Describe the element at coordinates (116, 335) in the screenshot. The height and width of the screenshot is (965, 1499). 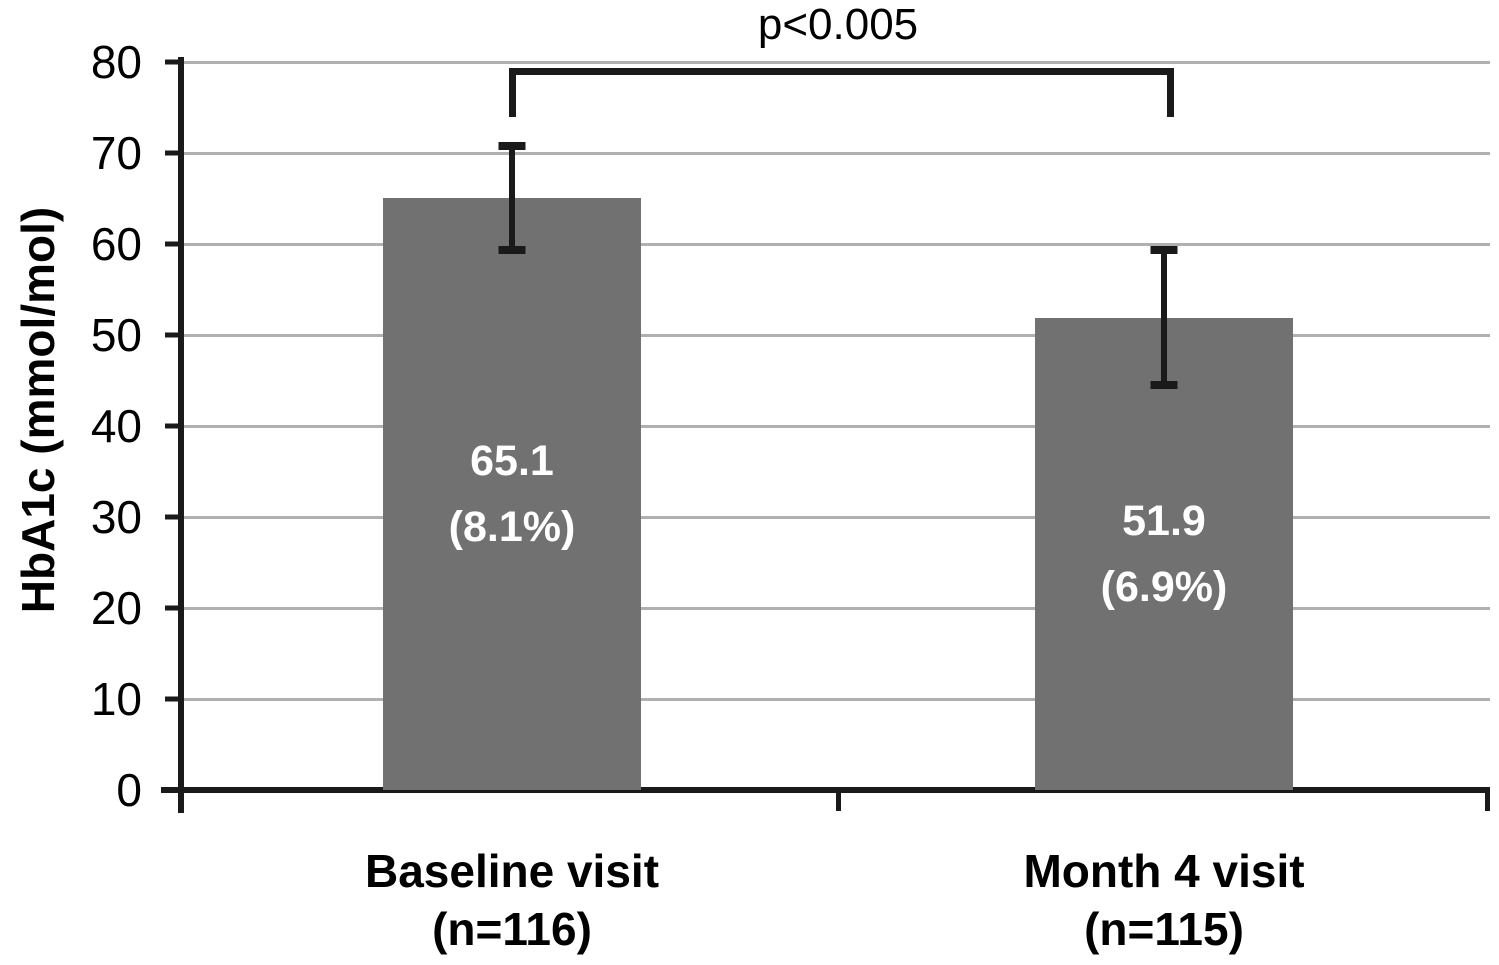
I see `y-tick-label-50: 50` at that location.